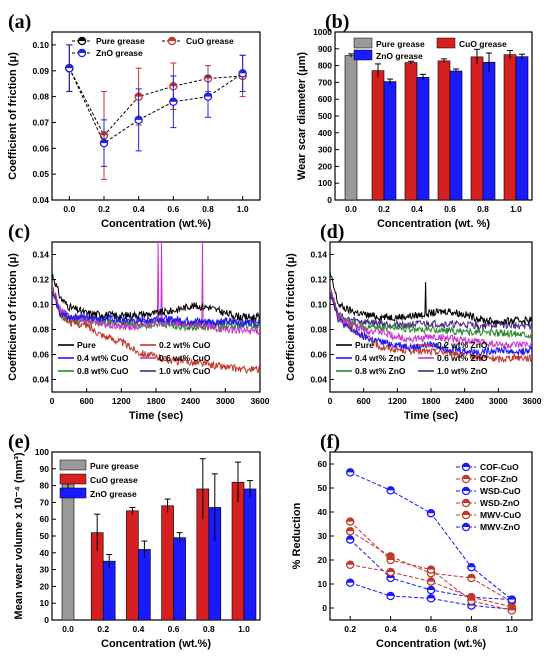 The image size is (550, 657). I want to click on x-tick-label: 1200, so click(397, 401).